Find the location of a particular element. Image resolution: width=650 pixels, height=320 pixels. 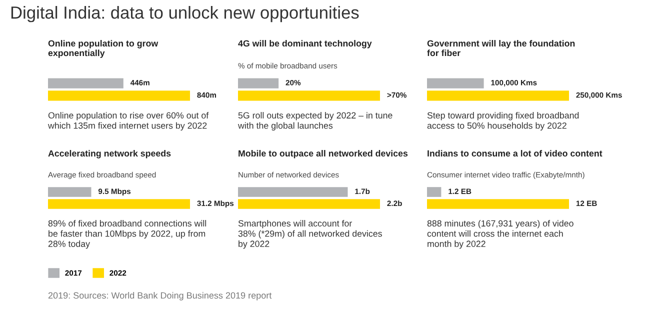

text: 888 minutes (167,931 years) of video content will cross the internet each month by 2022 is located at coordinates (500, 234).